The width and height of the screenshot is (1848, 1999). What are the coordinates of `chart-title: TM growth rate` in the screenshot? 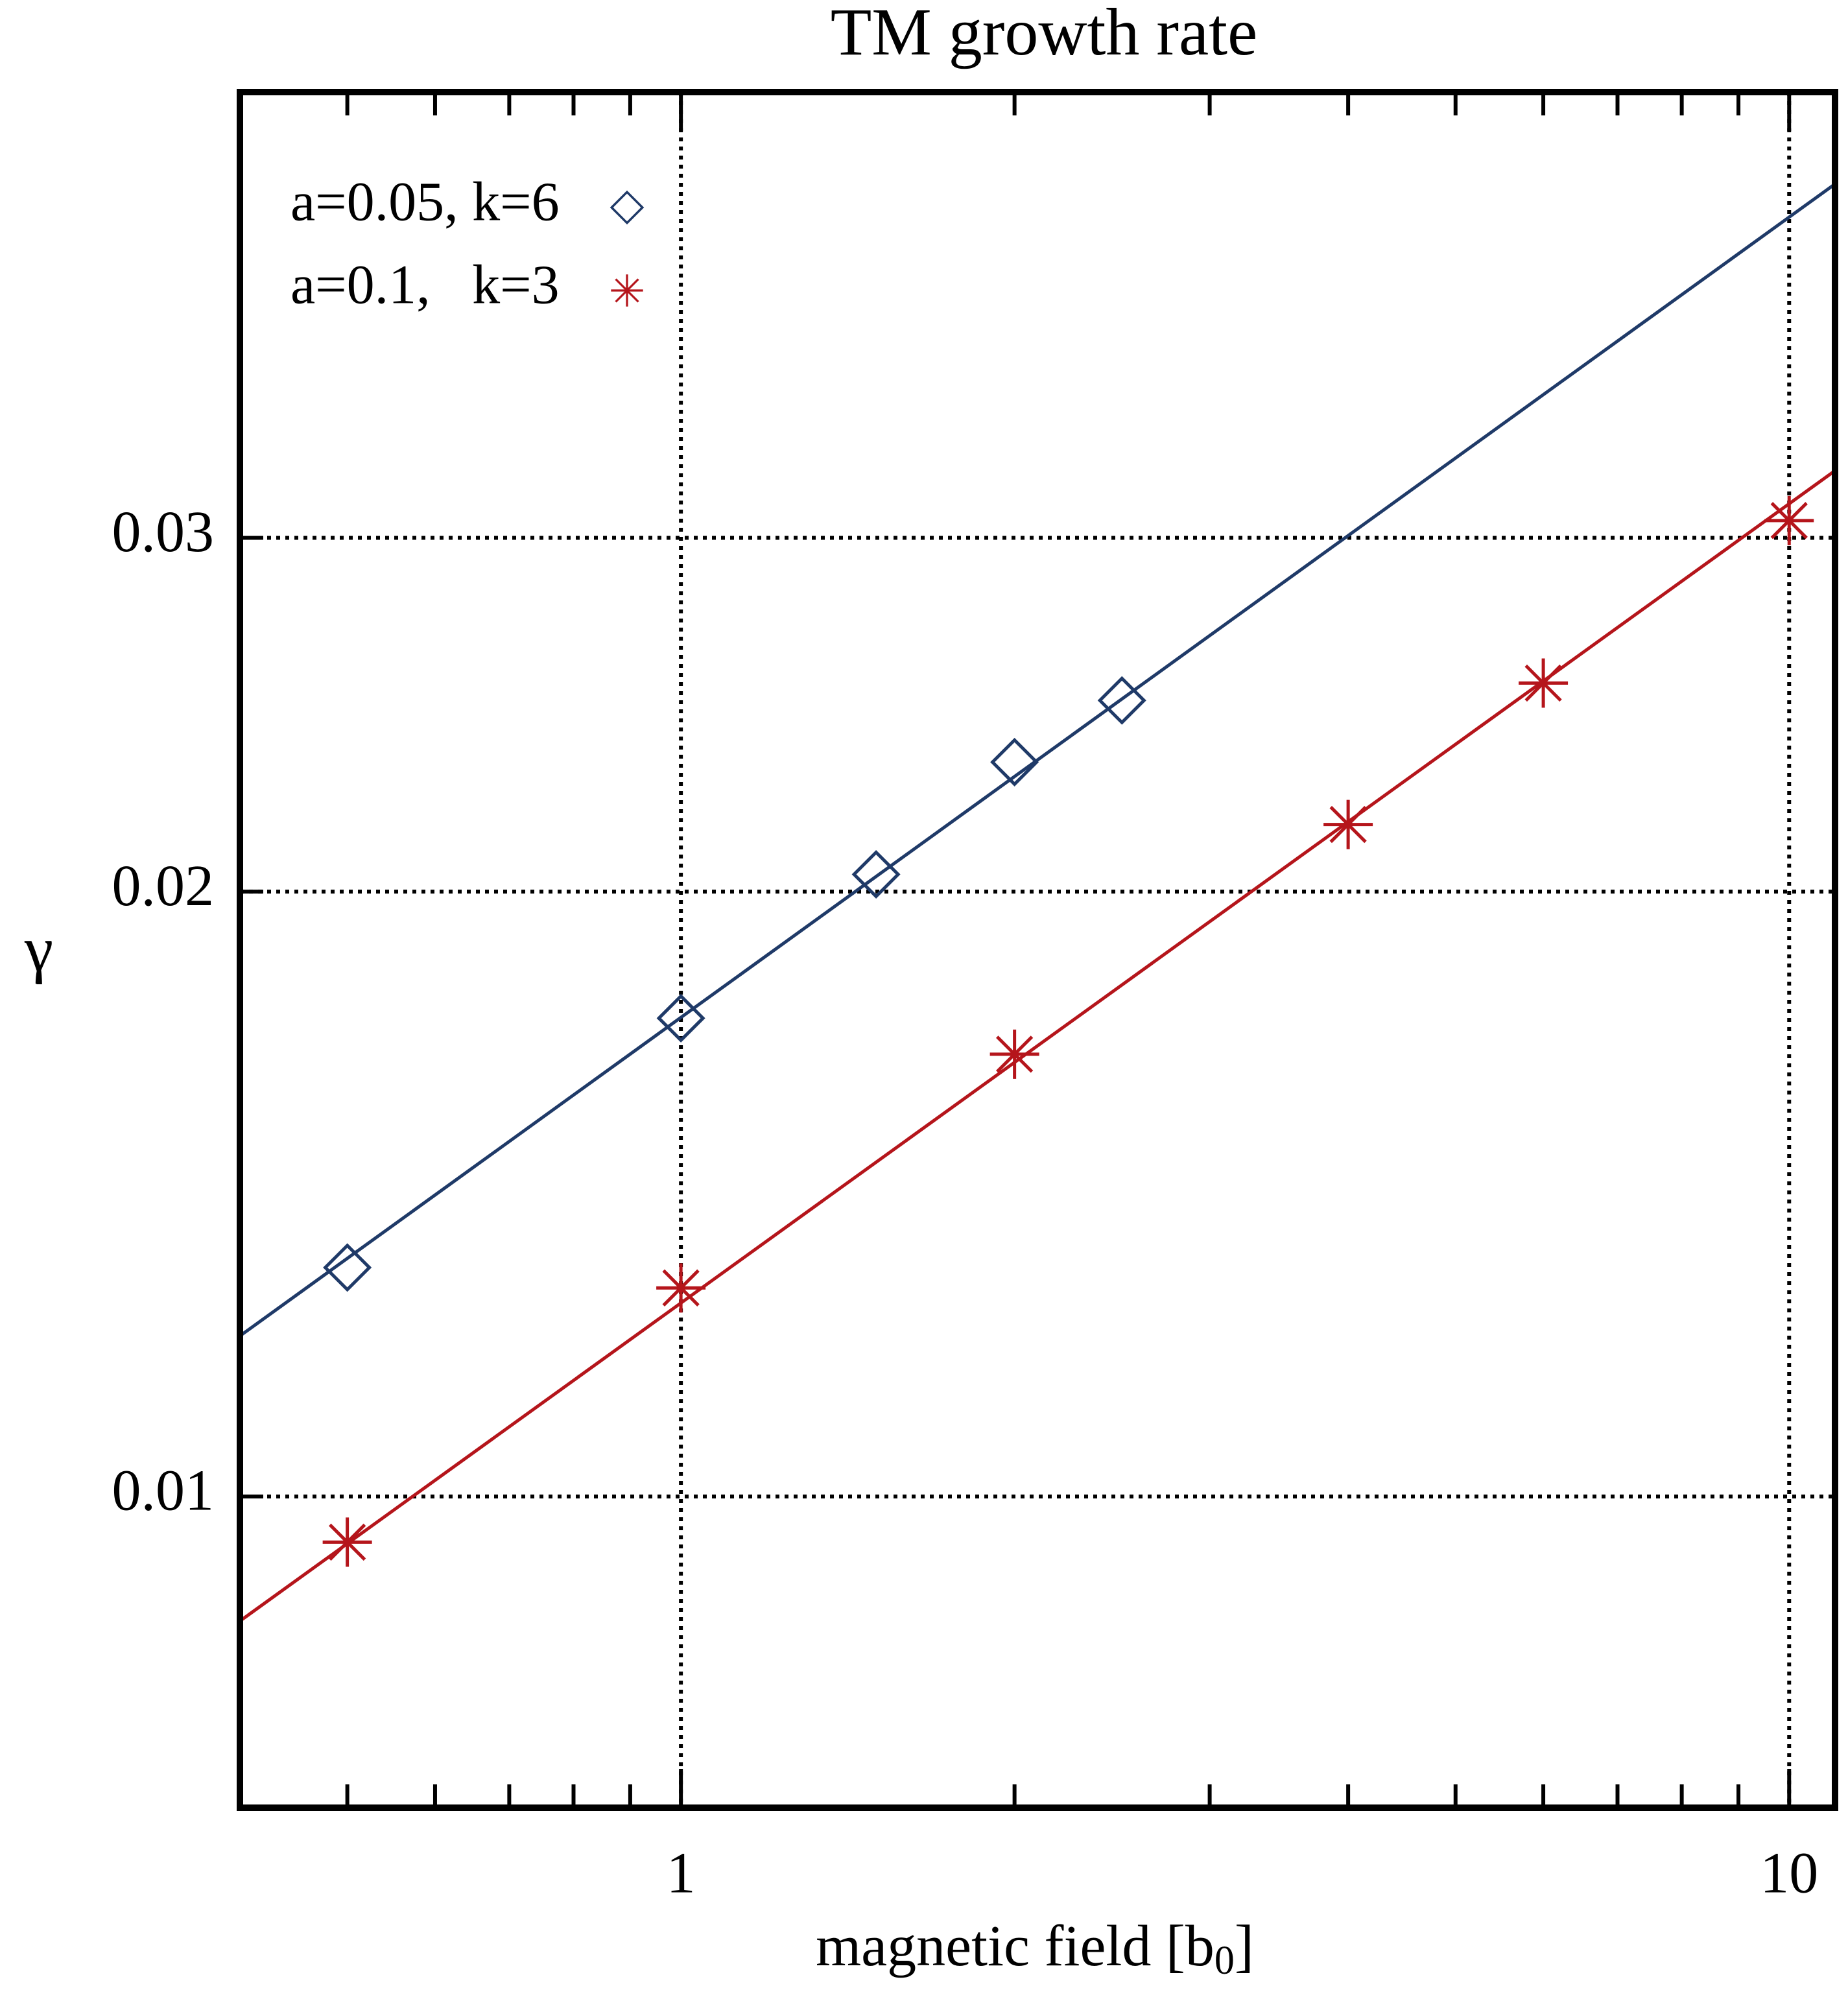 It's located at (1044, 34).